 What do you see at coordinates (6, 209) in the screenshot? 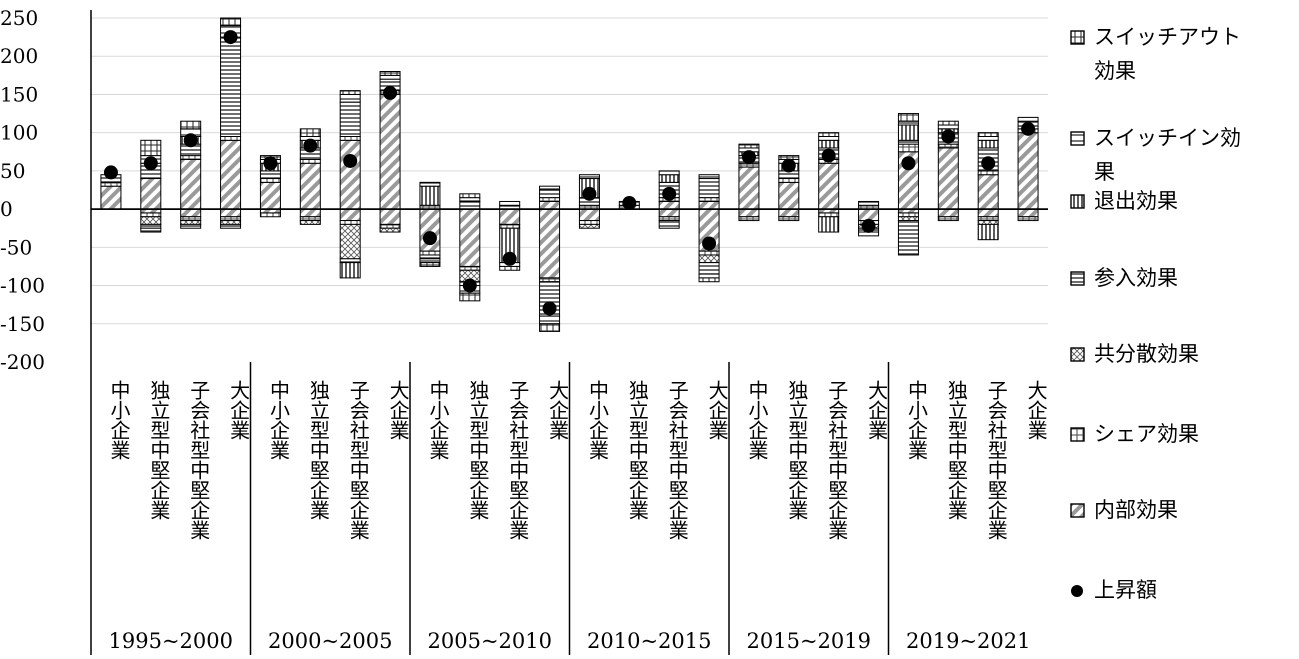
I see `y-tick-label: 0` at bounding box center [6, 209].